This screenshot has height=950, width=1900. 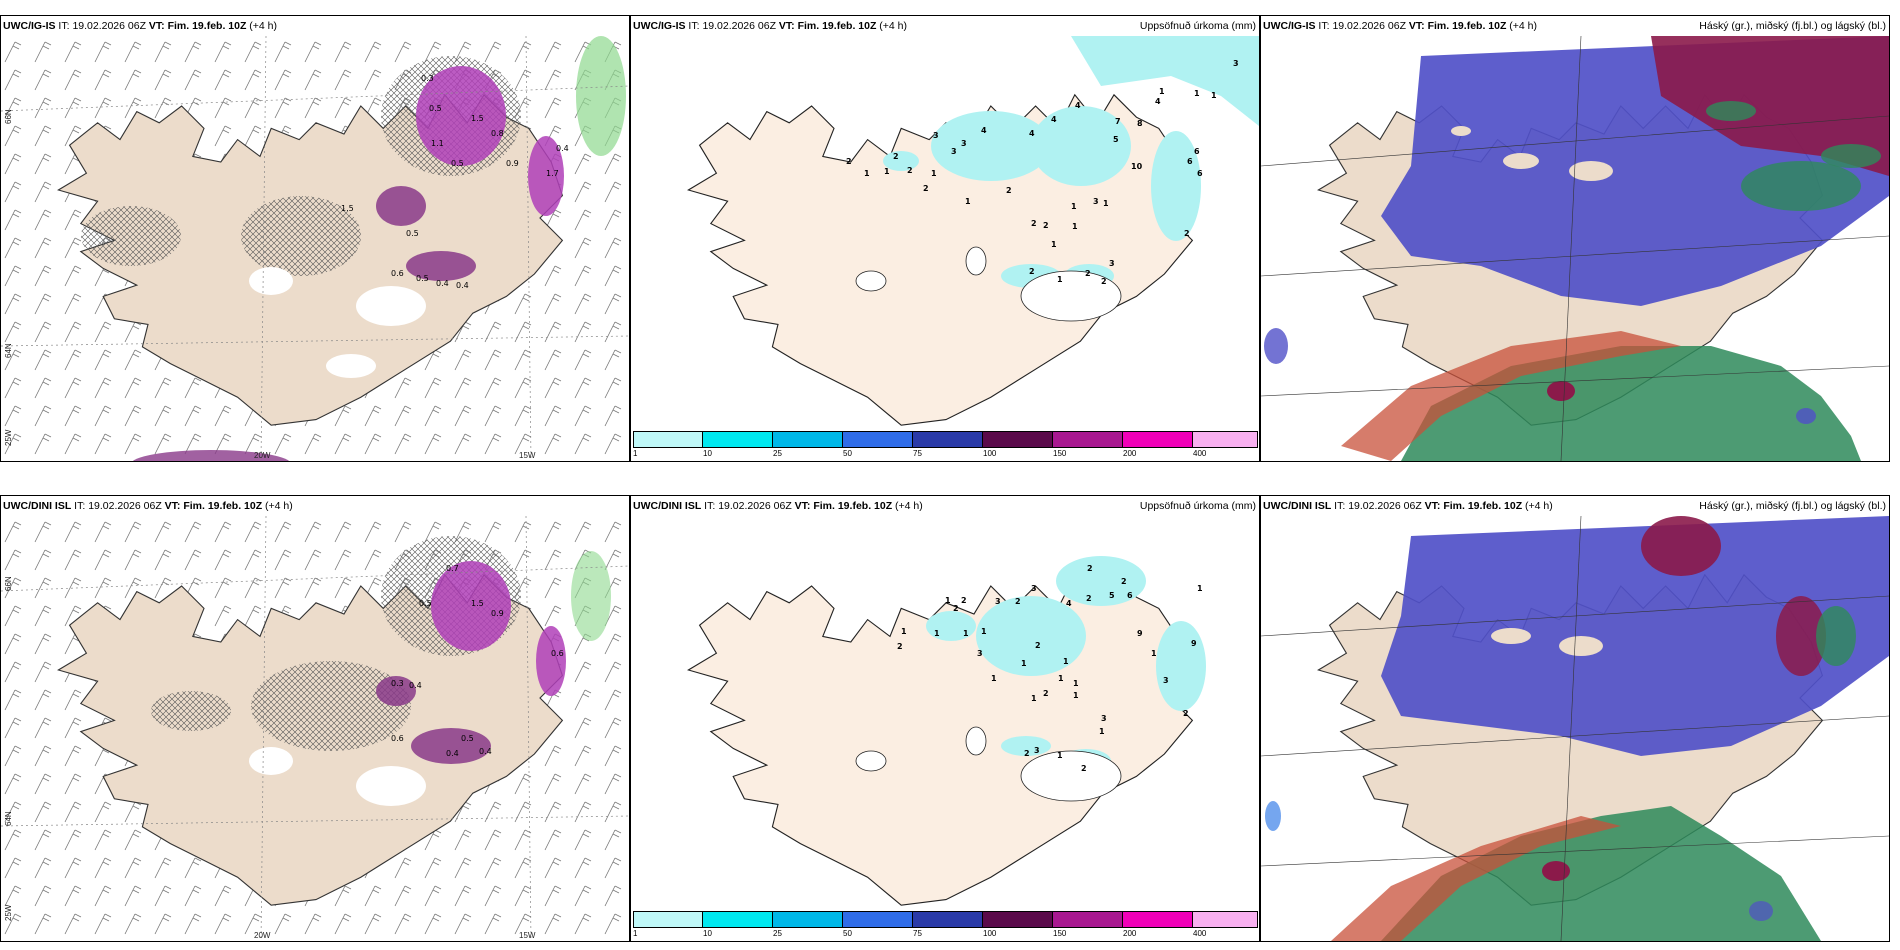 I want to click on colorbar-tick: 100, so click(x=990, y=933).